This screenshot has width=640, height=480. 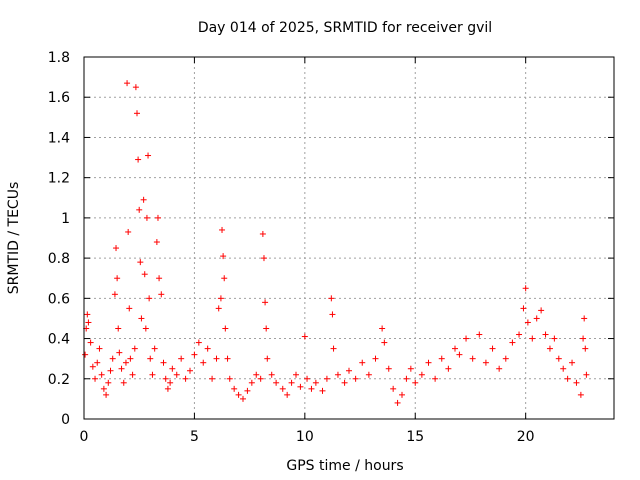 I want to click on y-tick-label: 1.6, so click(x=59, y=98).